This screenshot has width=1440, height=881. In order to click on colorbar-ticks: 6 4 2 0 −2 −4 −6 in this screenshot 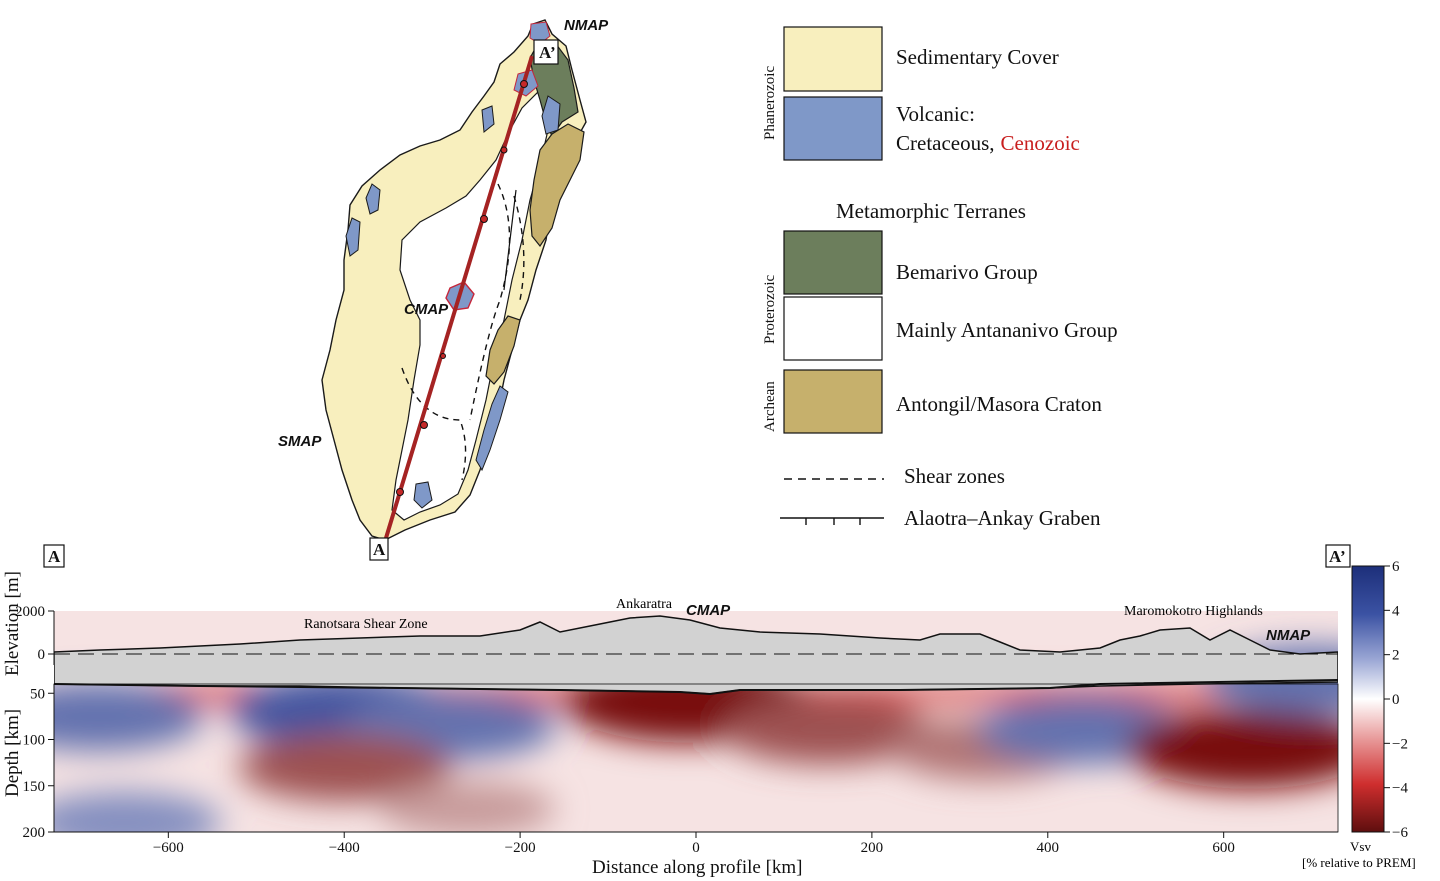, I will do `click(1396, 700)`.